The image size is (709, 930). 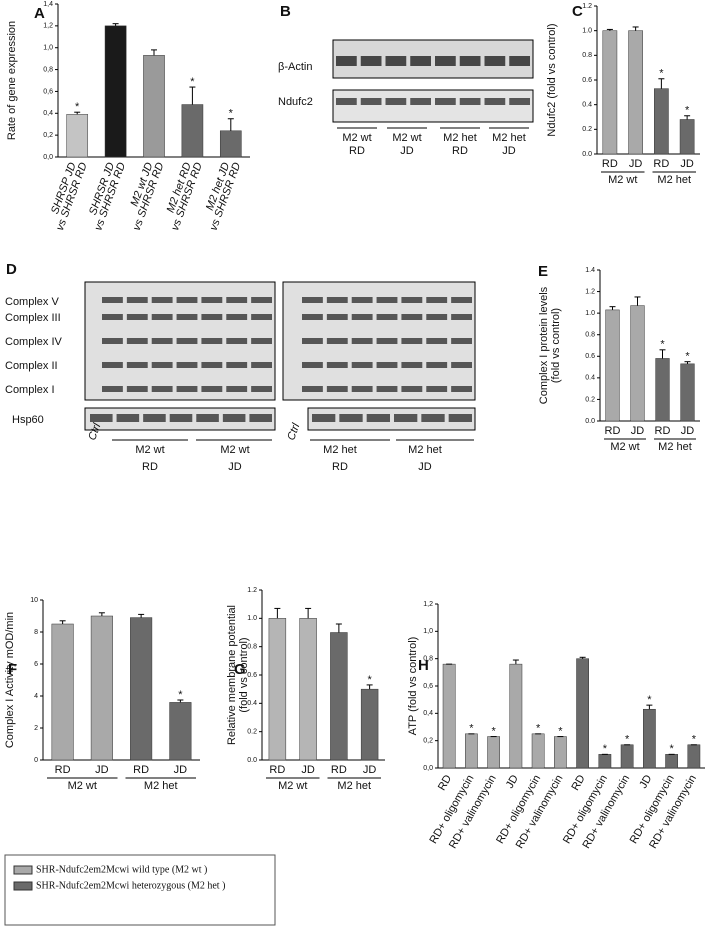 I want to click on legend-entry: SHR-Ndufc2em2Mcwi wild type (M2 wt ), so click(x=121, y=869).